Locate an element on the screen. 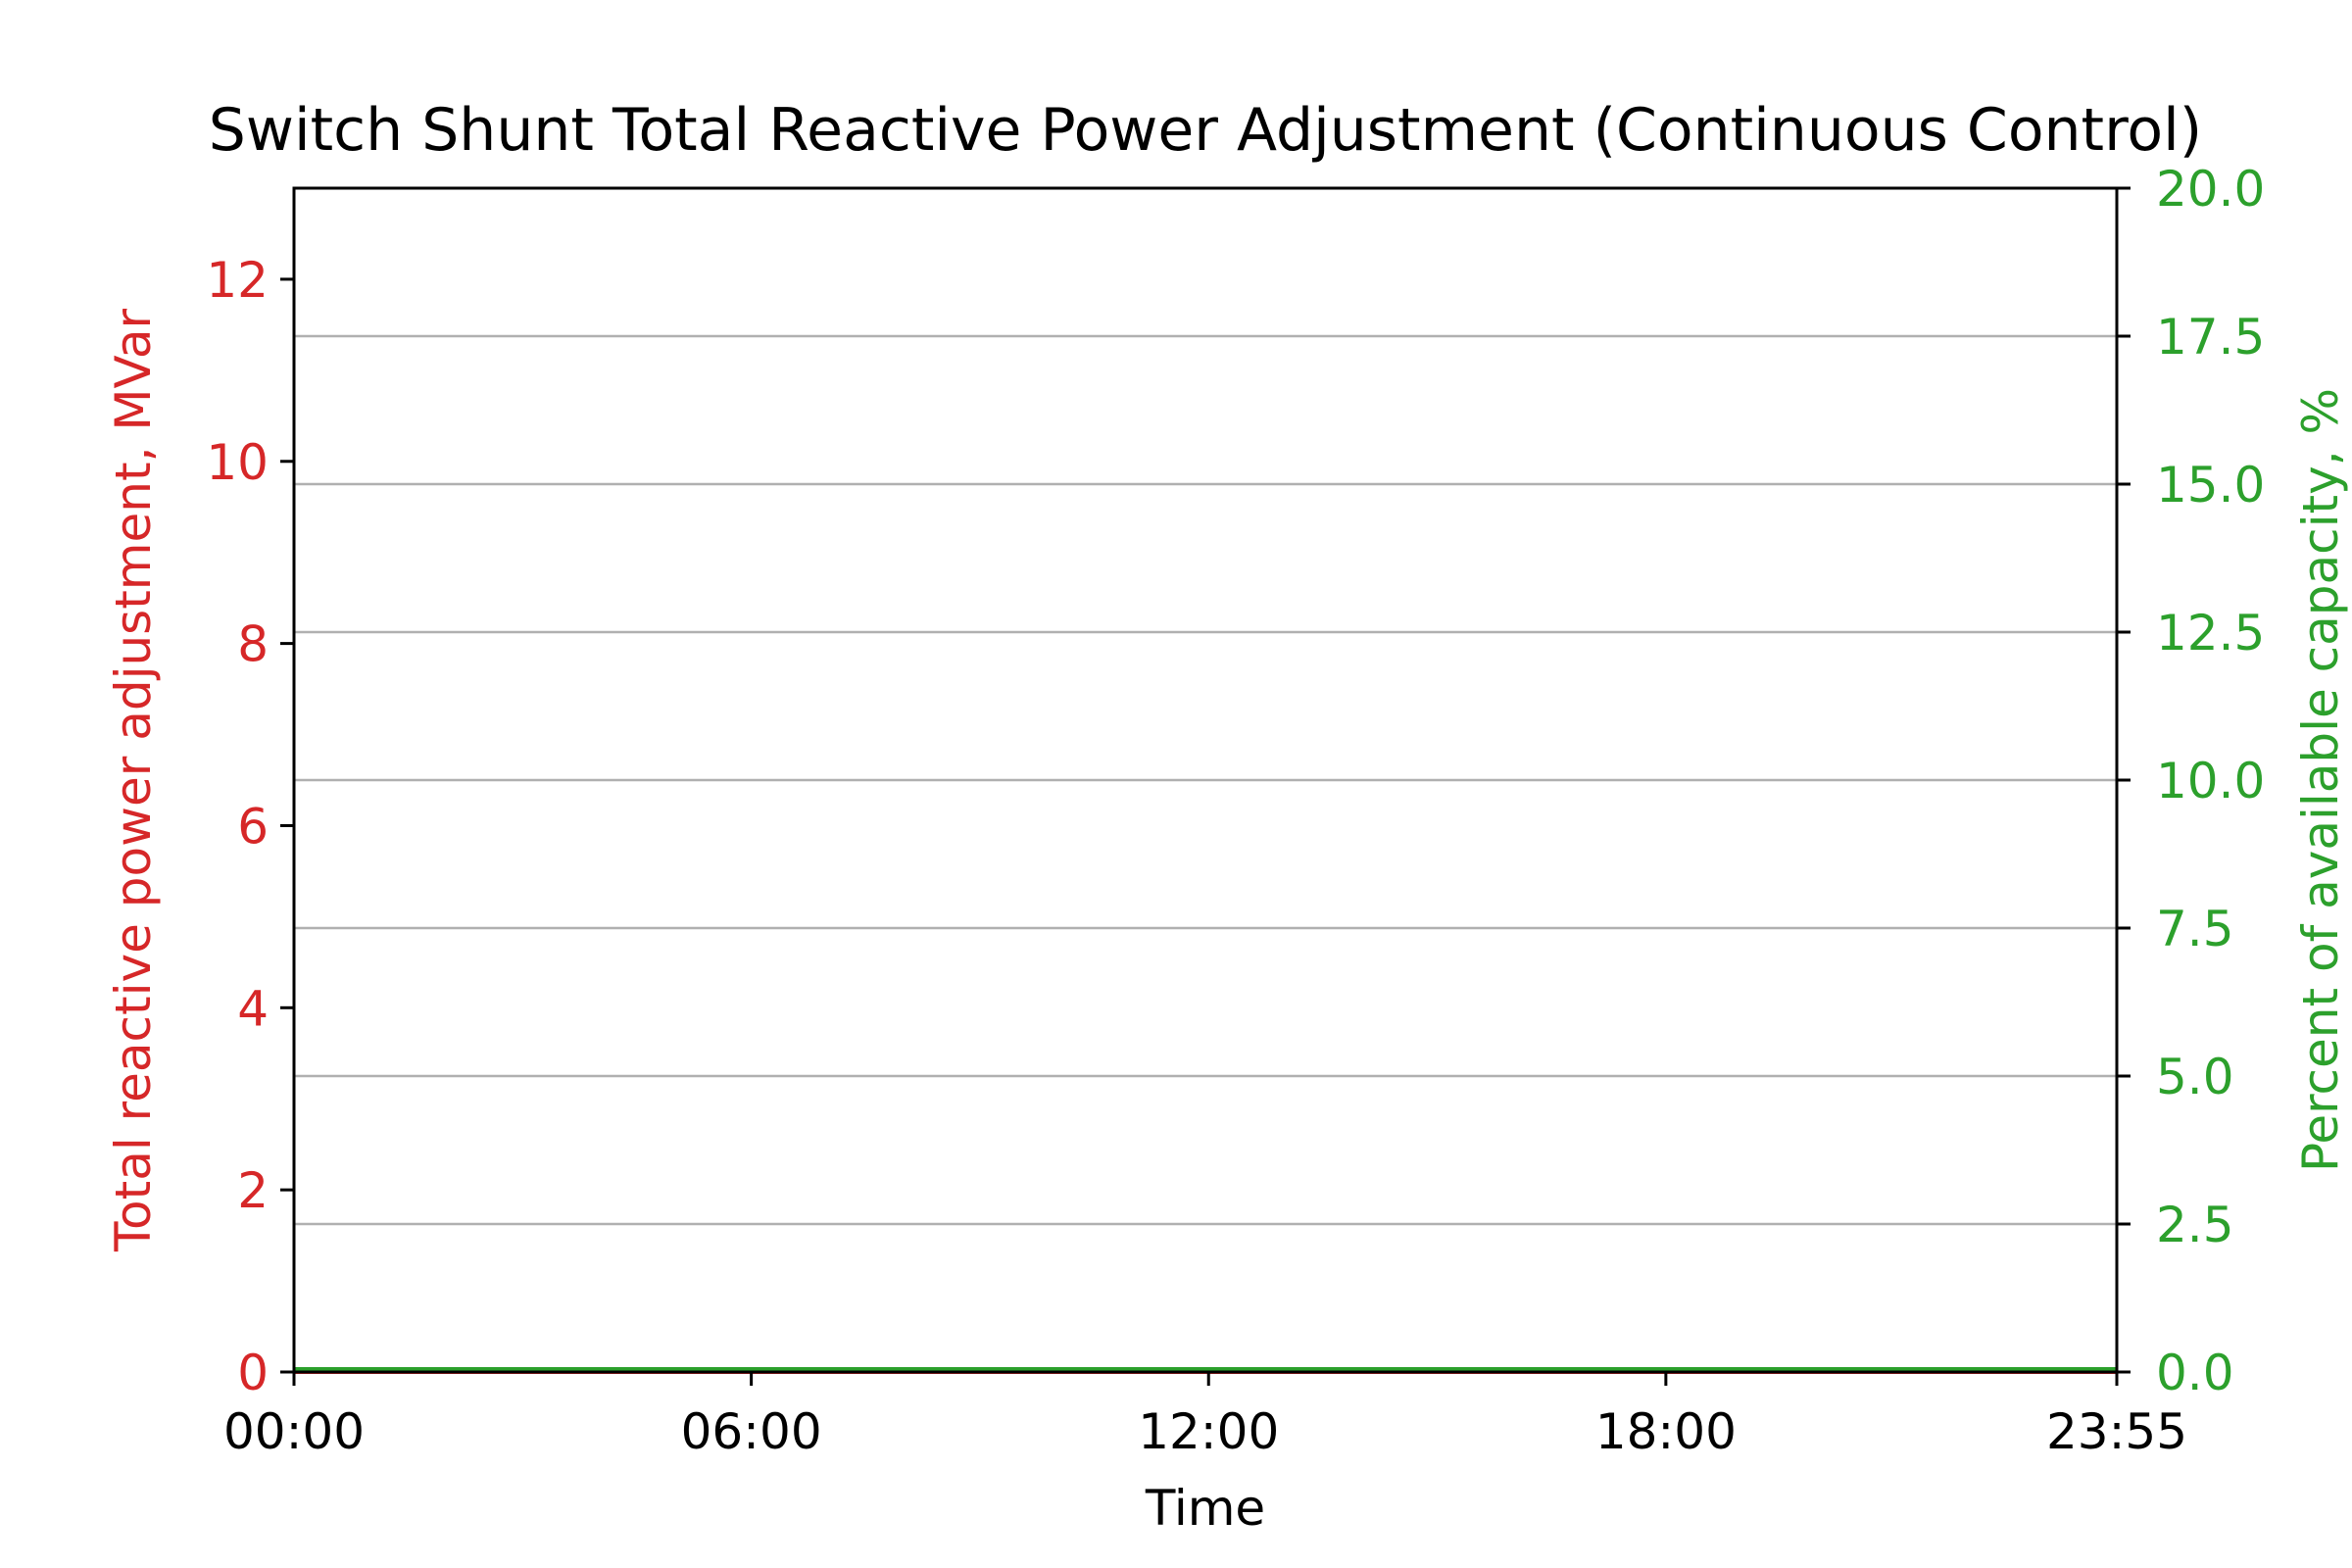 Image resolution: width=2352 pixels, height=1568 pixels. left-axis: 0 2 4 6 8 10 12 is located at coordinates (250, 826).